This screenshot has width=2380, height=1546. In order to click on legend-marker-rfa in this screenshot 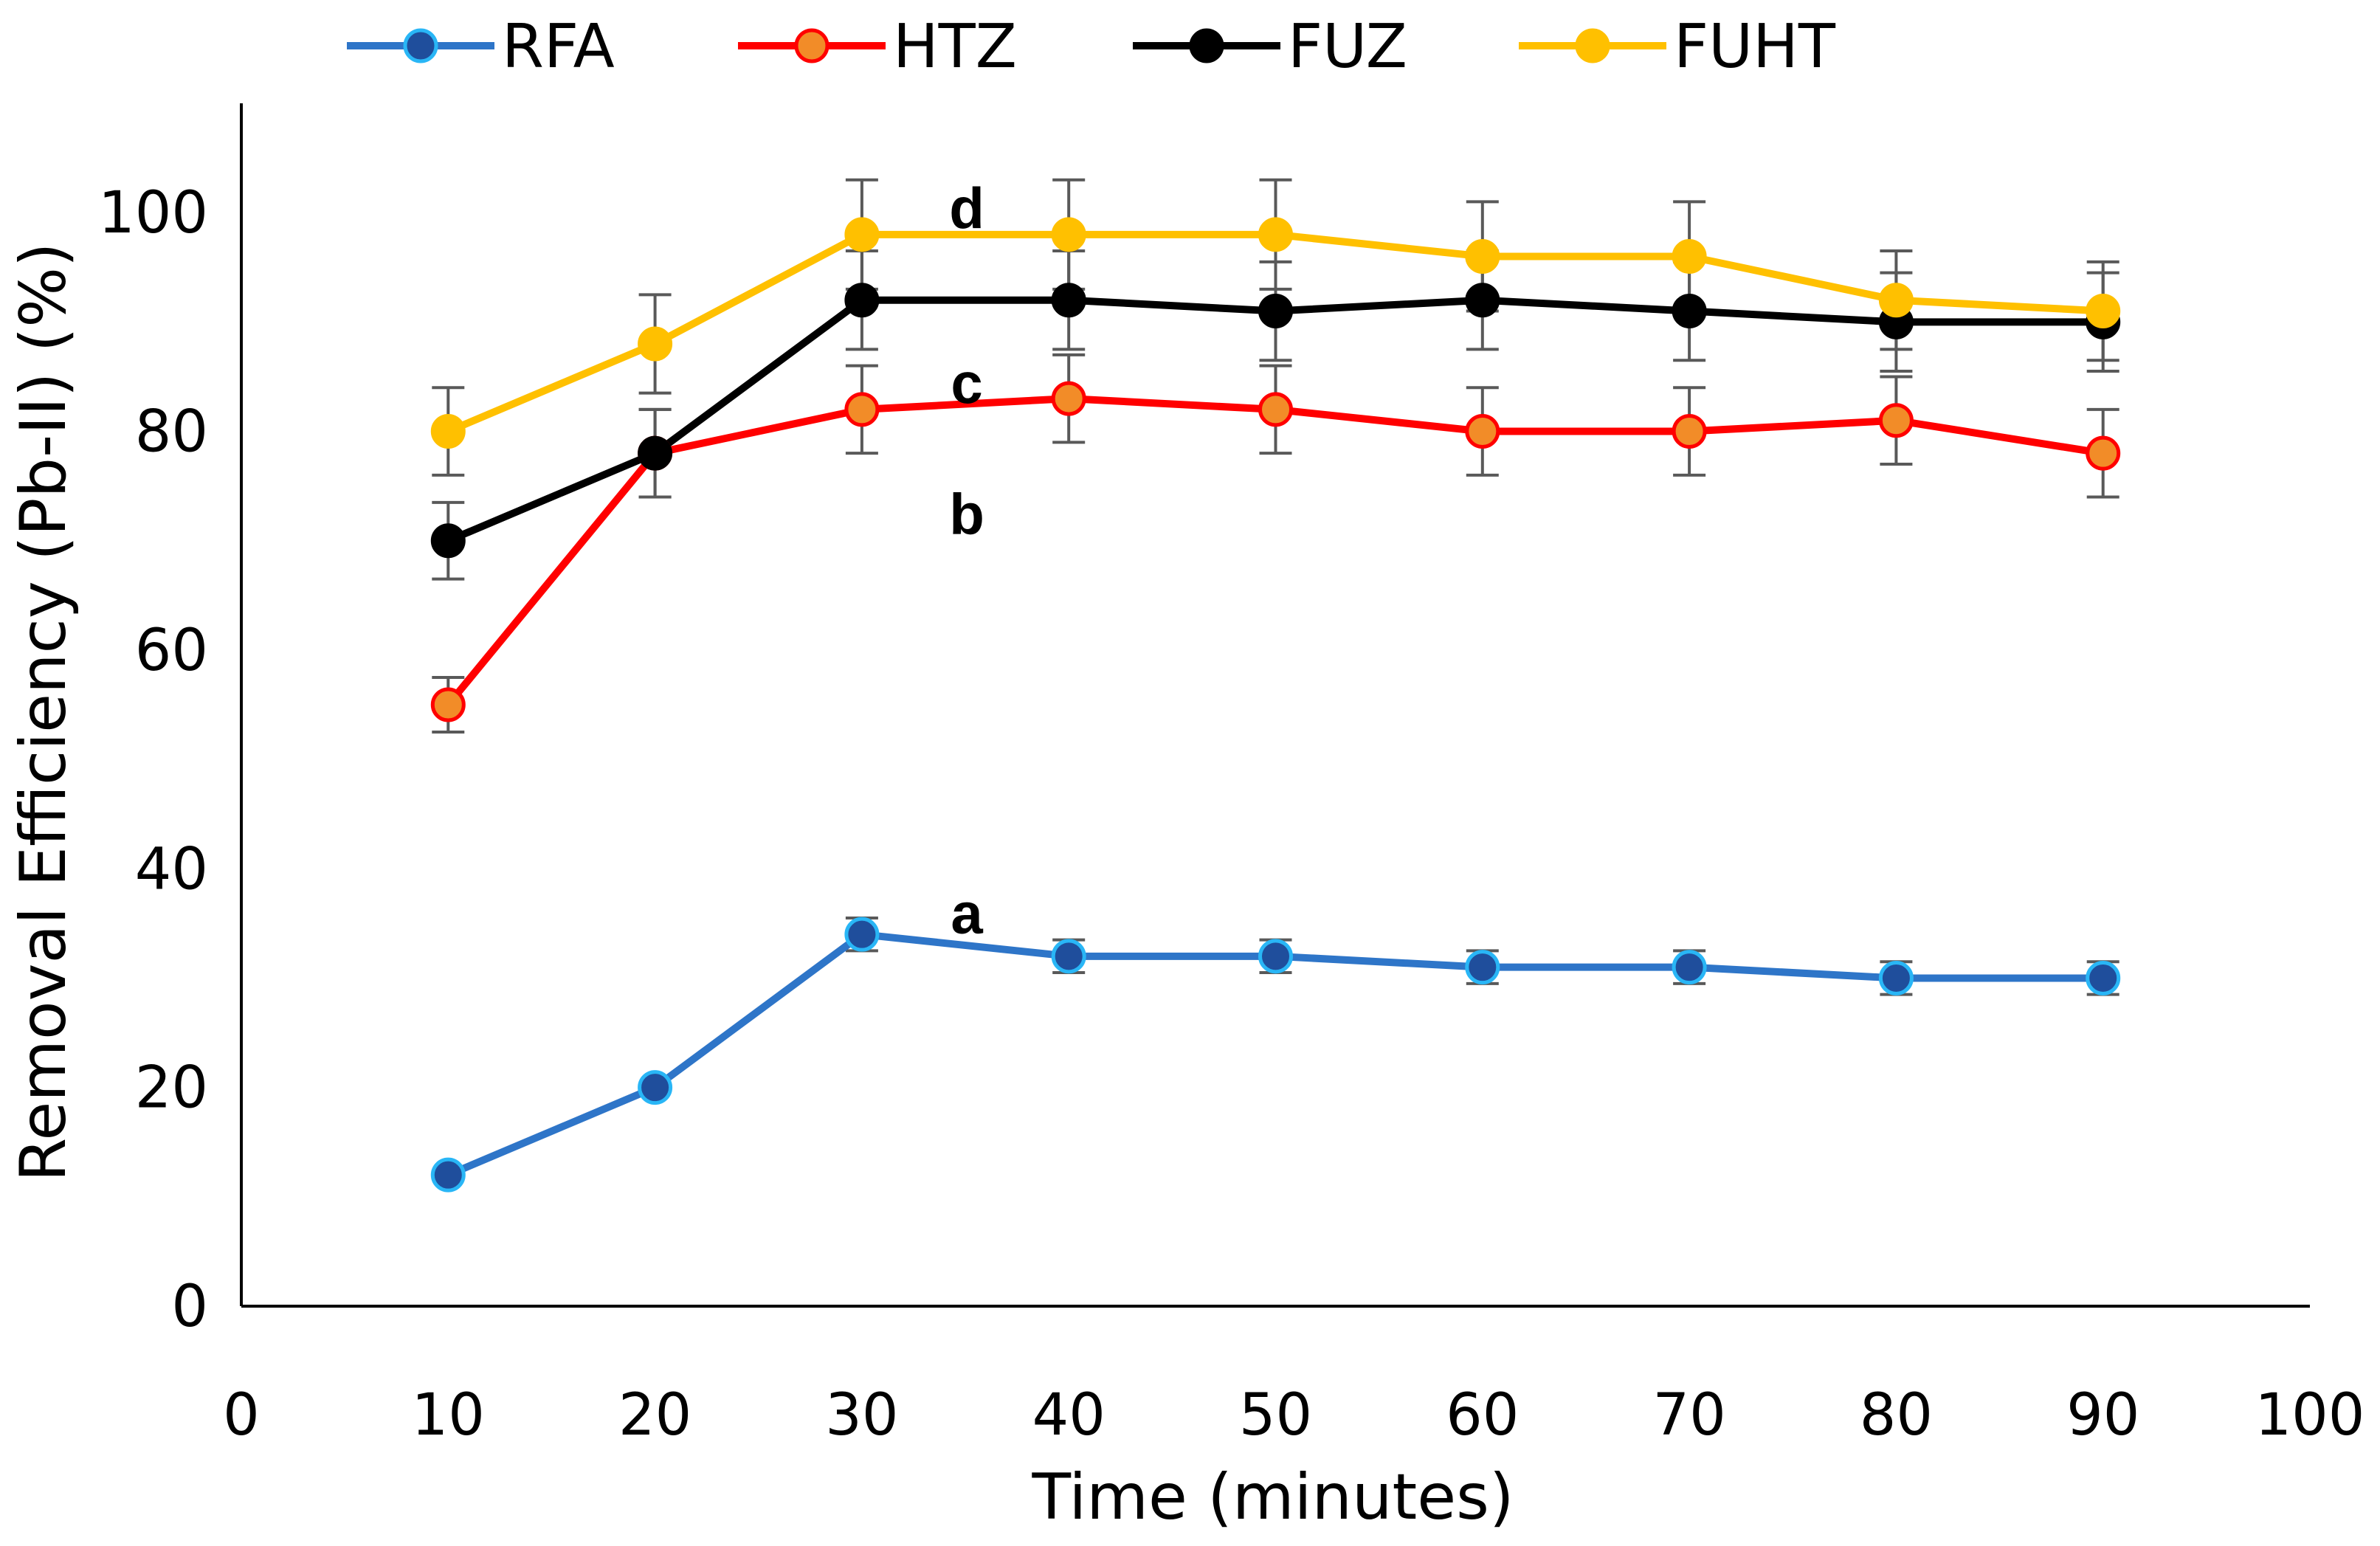, I will do `click(420, 45)`.